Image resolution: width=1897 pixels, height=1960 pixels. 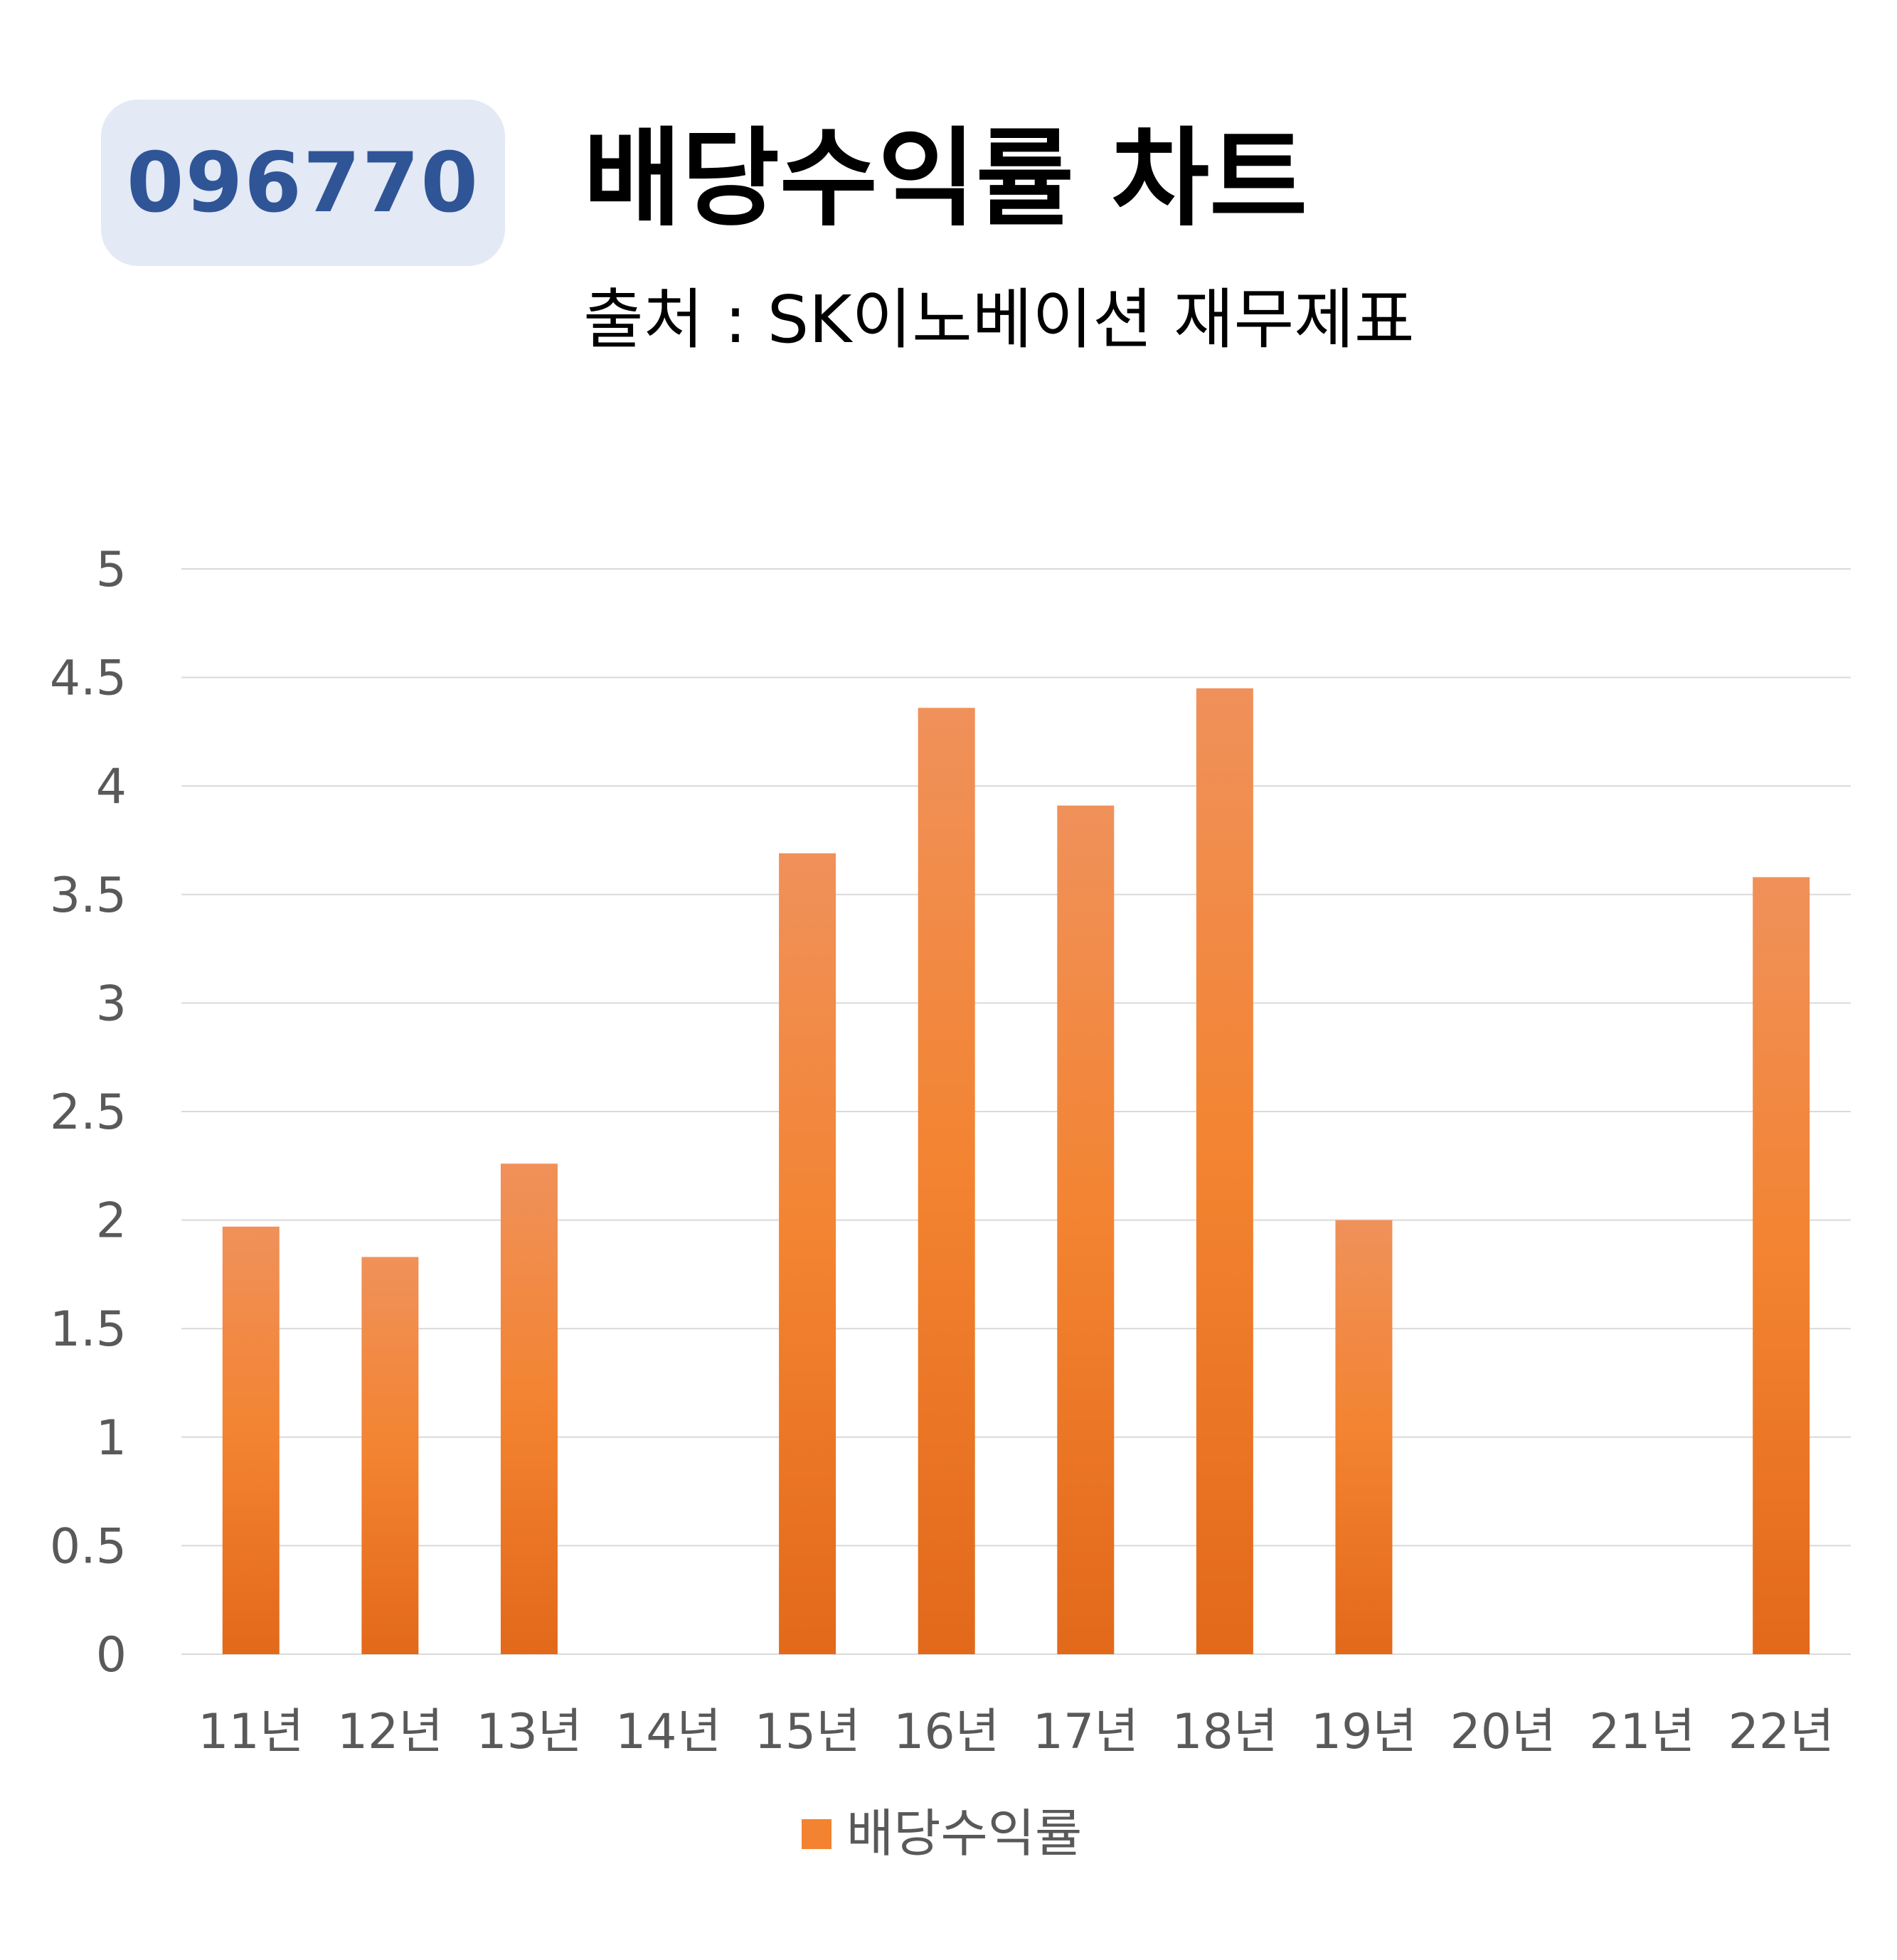 What do you see at coordinates (668, 1732) in the screenshot?
I see `x-tick-label: 14년` at bounding box center [668, 1732].